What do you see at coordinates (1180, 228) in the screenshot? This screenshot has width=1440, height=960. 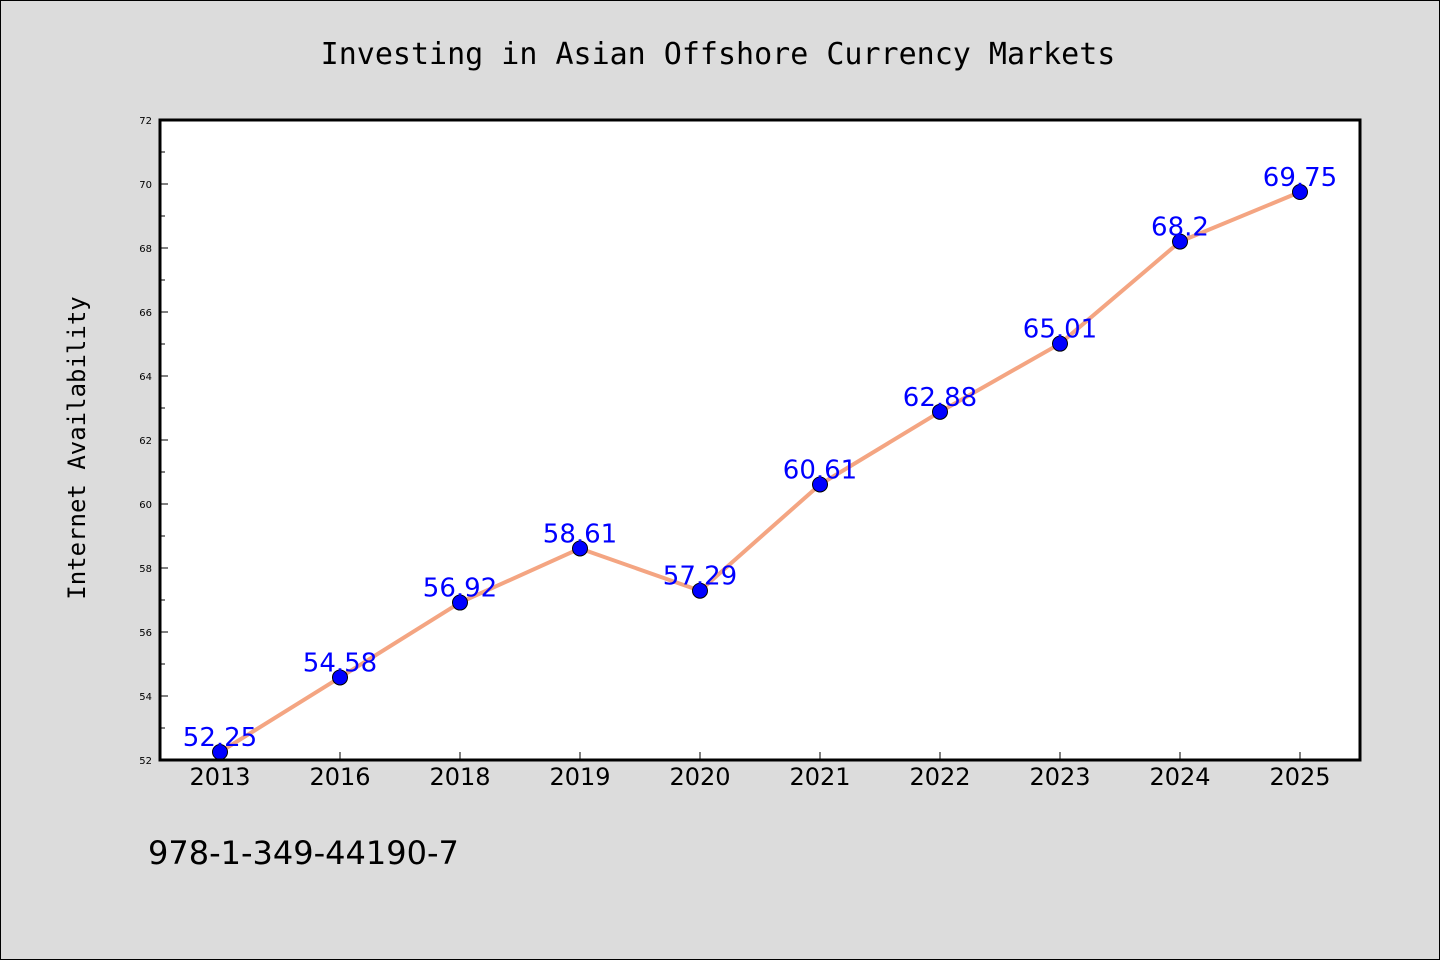 I see `data-label: 68.2` at bounding box center [1180, 228].